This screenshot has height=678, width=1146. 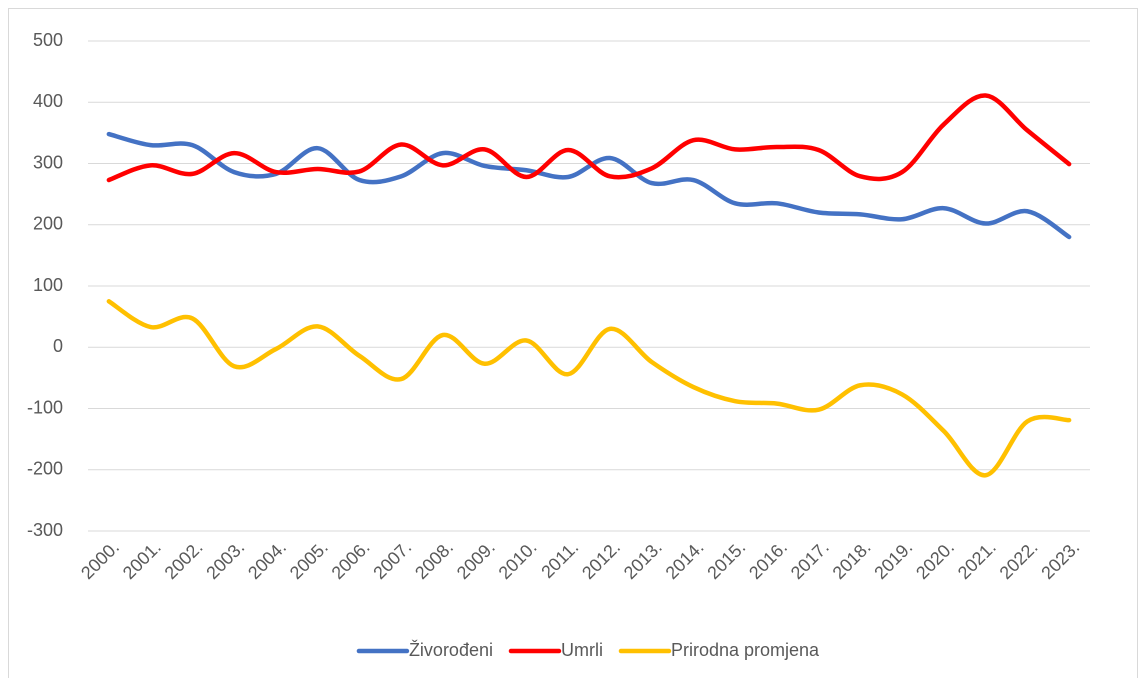 I want to click on legend-label: Živorođeni, so click(x=451, y=650).